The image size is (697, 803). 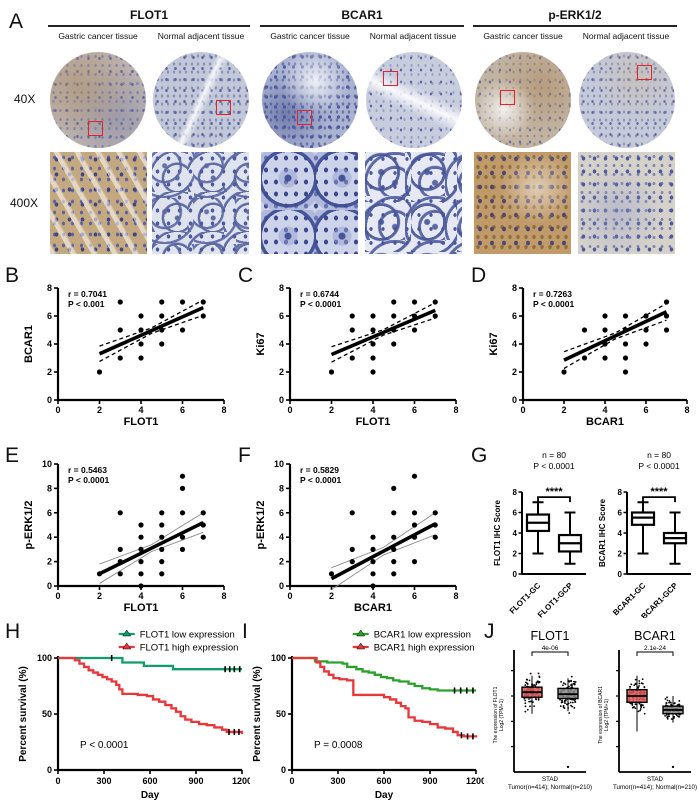 What do you see at coordinates (424, 648) in the screenshot?
I see `svg-text: BCAR1 high expression` at bounding box center [424, 648].